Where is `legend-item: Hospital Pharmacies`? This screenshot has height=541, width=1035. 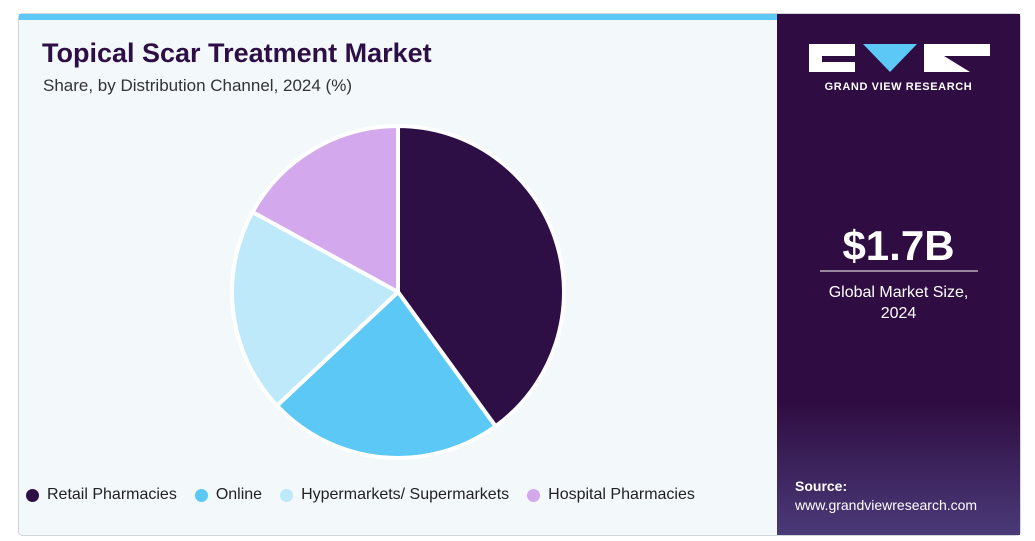
legend-item: Hospital Pharmacies is located at coordinates (611, 495).